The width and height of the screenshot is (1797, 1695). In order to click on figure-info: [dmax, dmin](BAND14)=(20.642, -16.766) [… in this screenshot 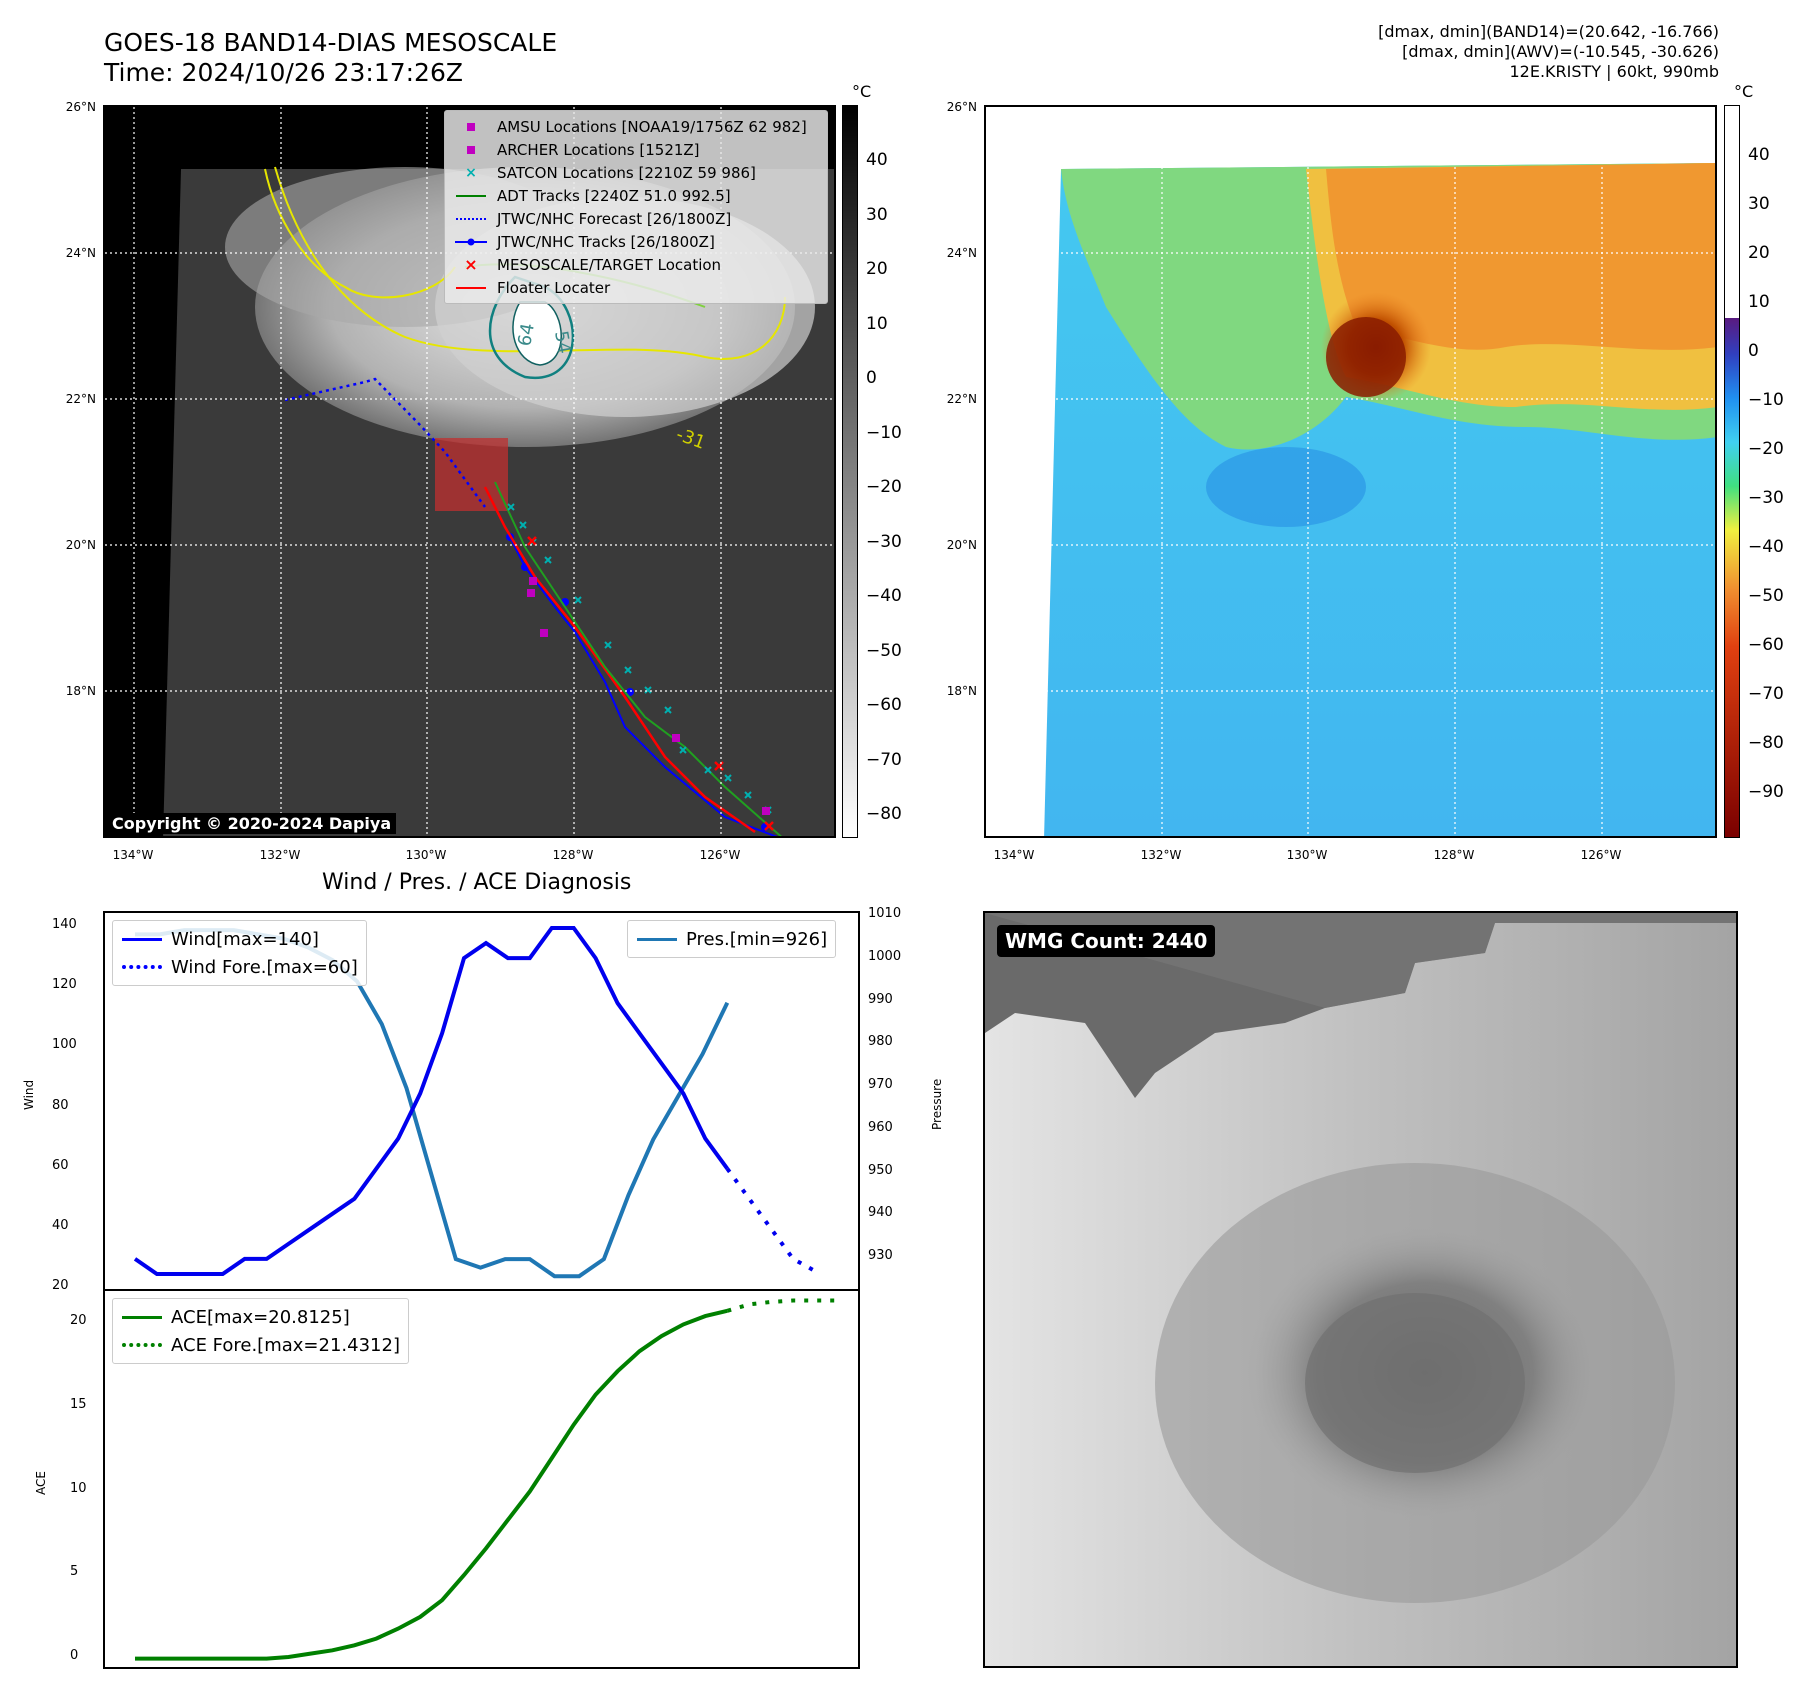, I will do `click(1548, 52)`.